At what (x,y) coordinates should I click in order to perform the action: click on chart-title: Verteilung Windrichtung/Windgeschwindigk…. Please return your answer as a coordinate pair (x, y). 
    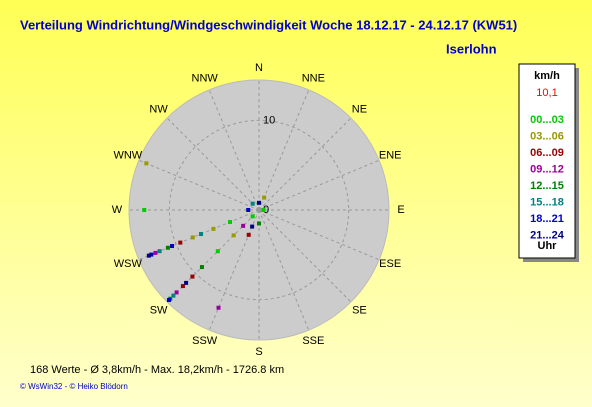
    Looking at the image, I should click on (268, 24).